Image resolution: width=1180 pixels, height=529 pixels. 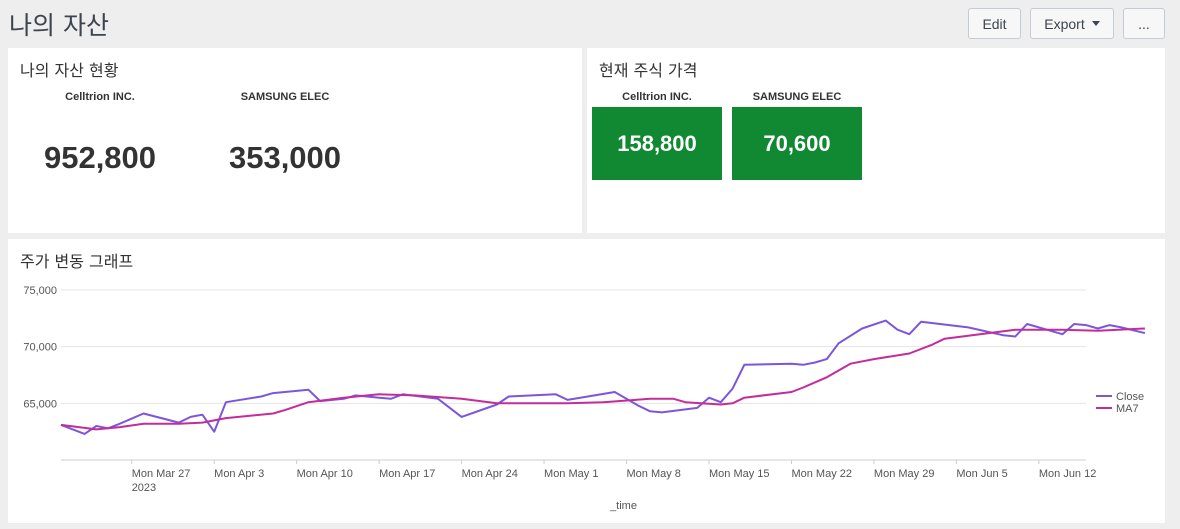 What do you see at coordinates (1127, 409) in the screenshot?
I see `legend-label: MA7` at bounding box center [1127, 409].